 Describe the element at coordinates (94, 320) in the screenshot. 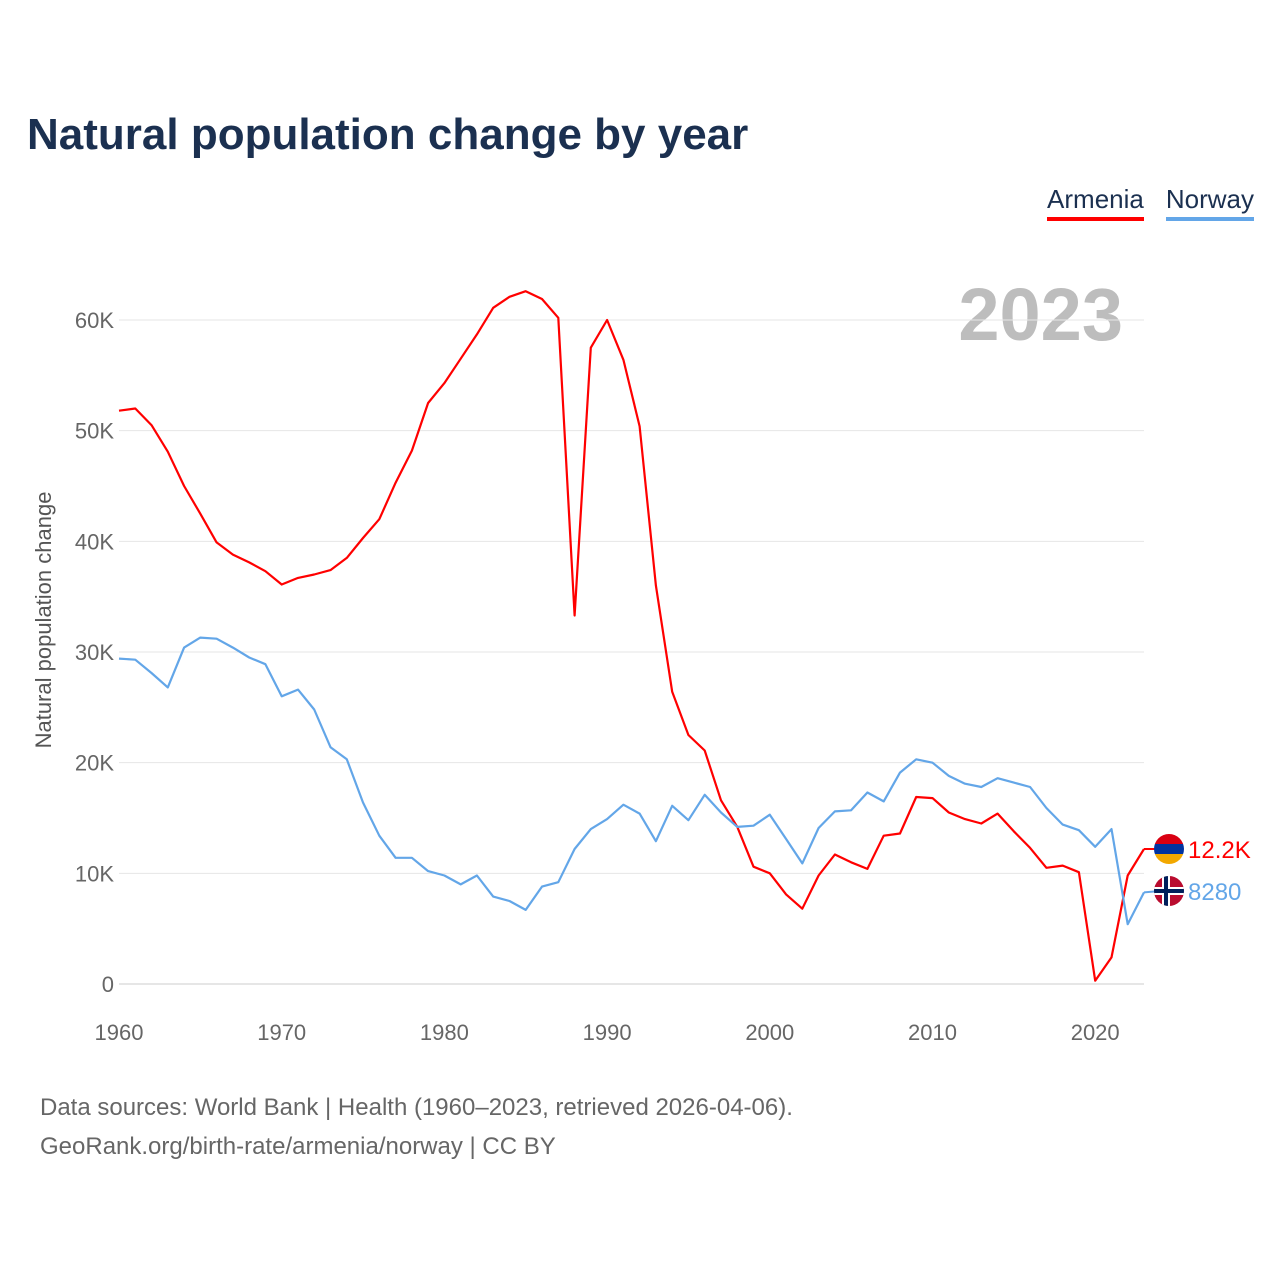

I see `y-tick-label: 60K` at that location.